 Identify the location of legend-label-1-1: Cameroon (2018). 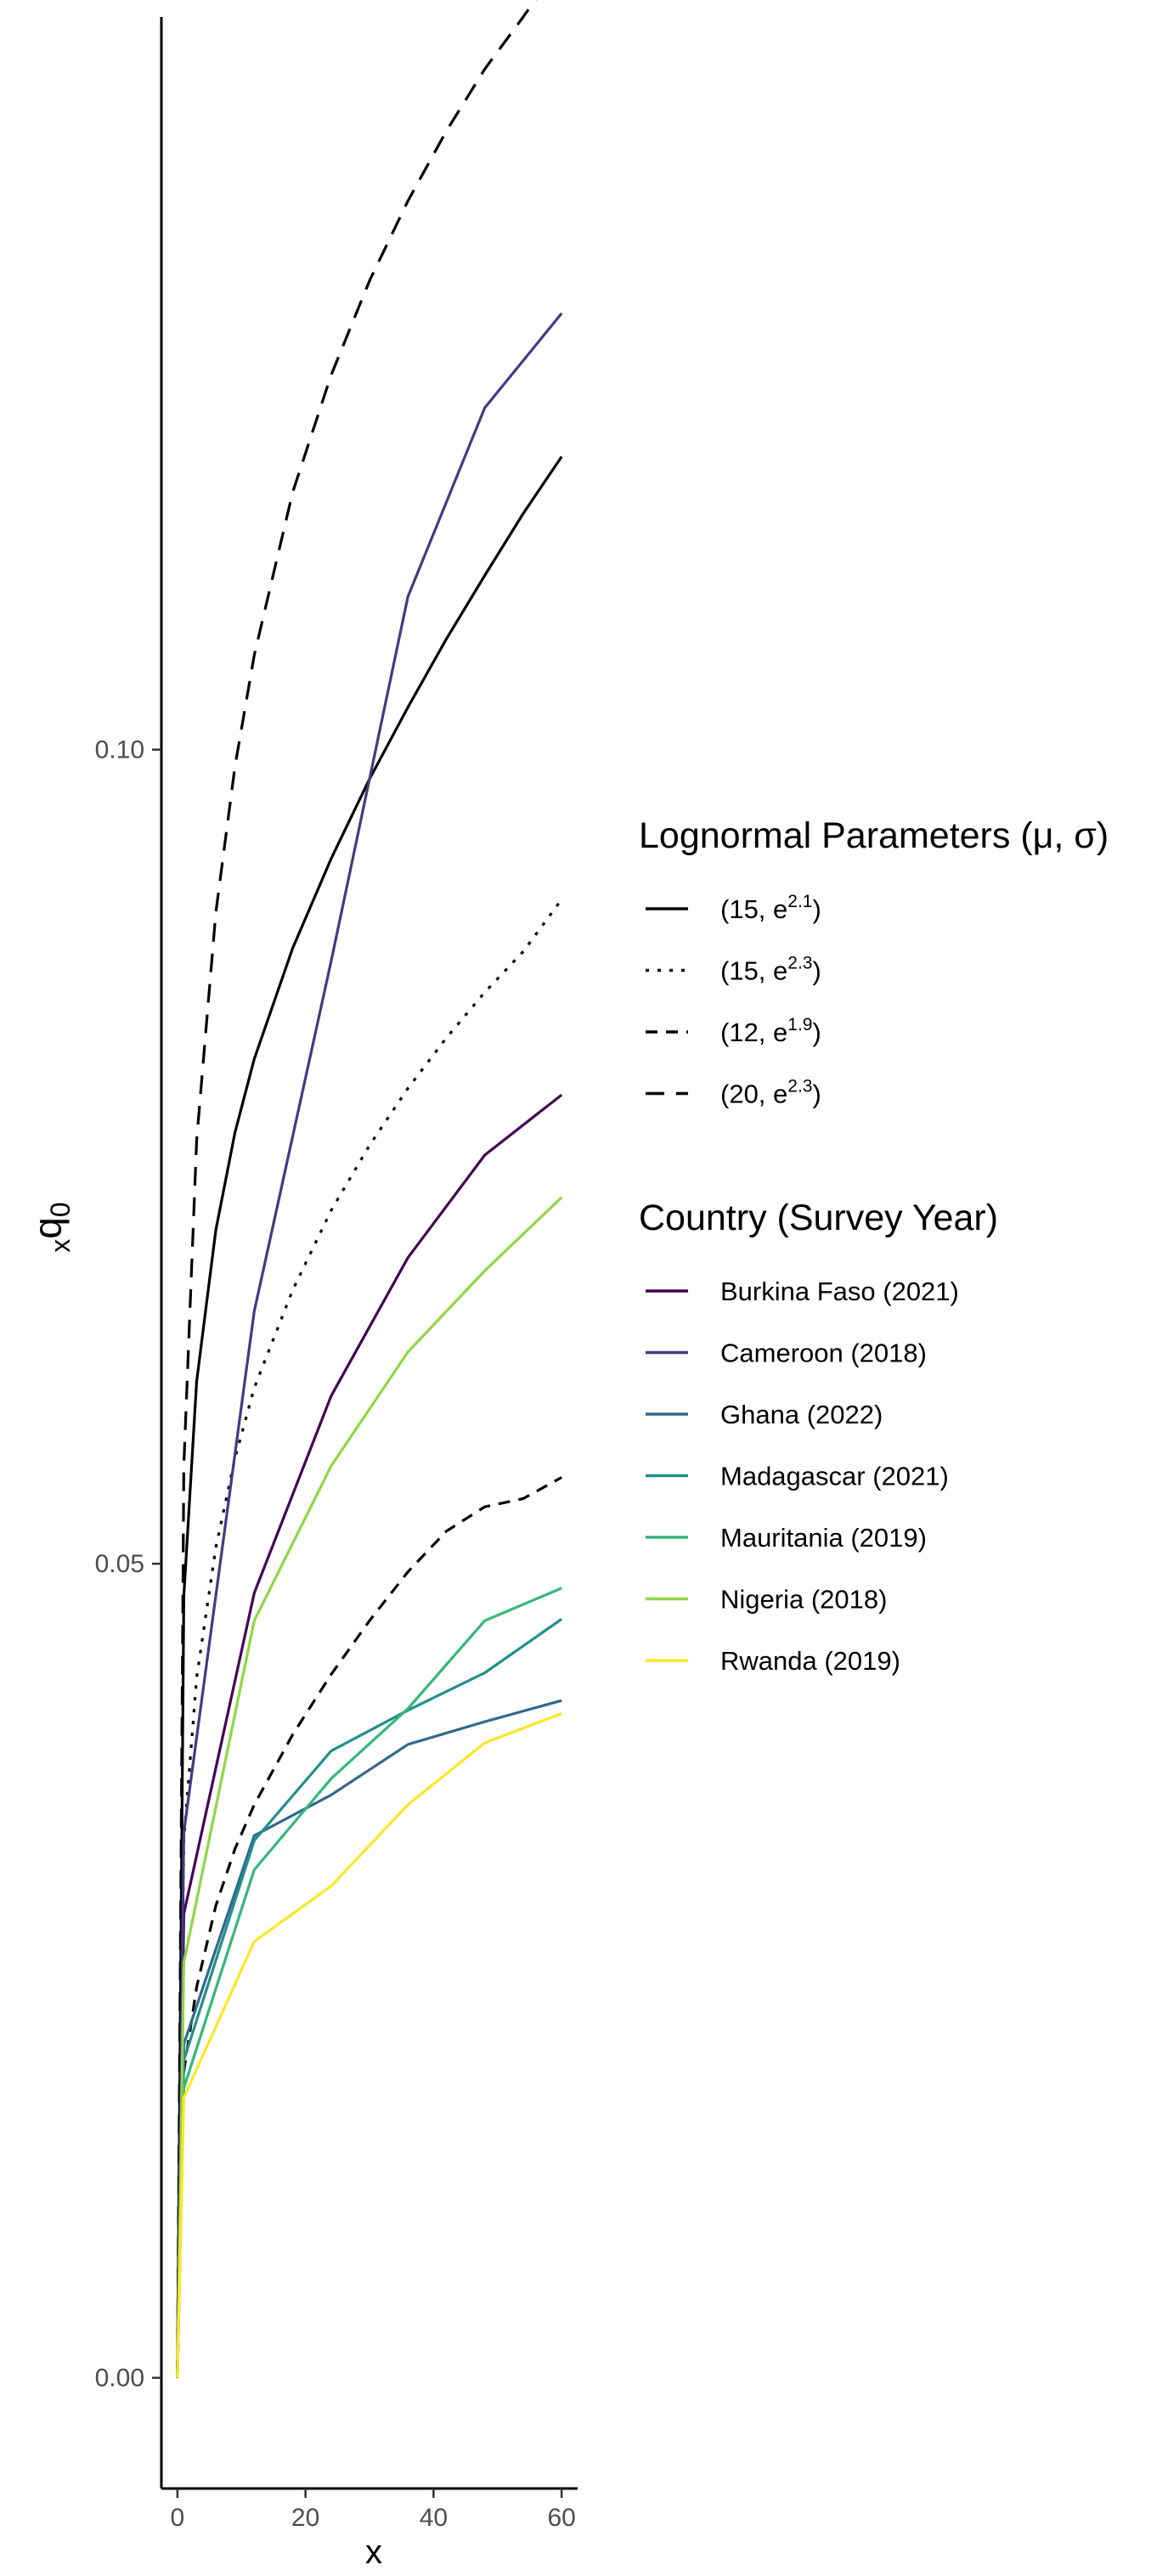
(824, 1353).